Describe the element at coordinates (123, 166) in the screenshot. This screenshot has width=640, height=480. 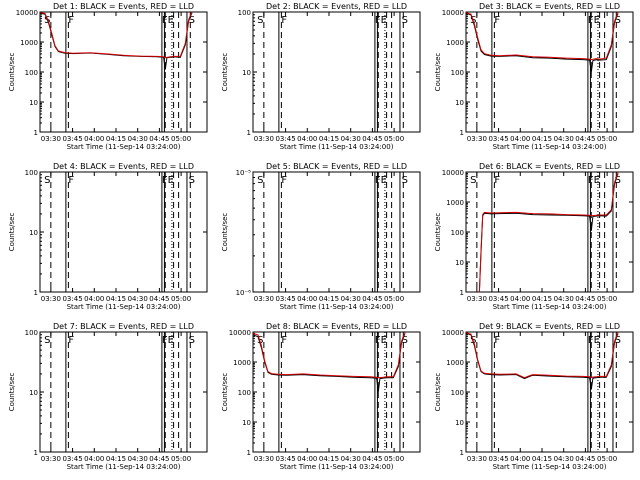
I see `chart-title: Det 4: BLACK = Events, RED = LLD` at that location.